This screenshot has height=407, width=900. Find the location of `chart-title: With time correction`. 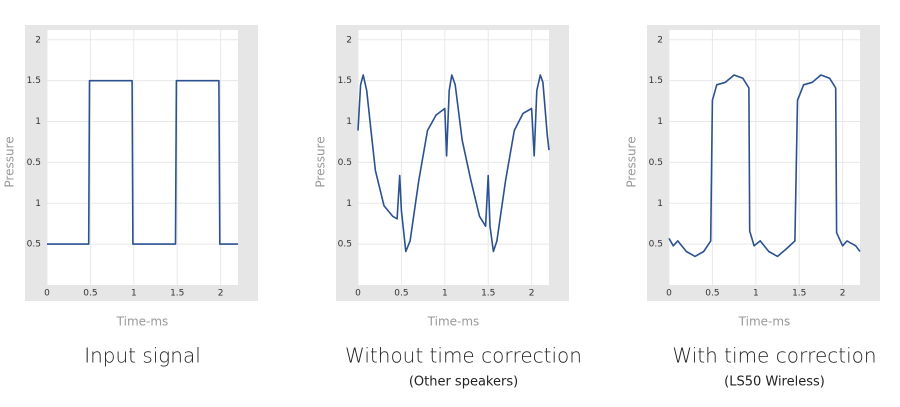

chart-title: With time correction is located at coordinates (774, 356).